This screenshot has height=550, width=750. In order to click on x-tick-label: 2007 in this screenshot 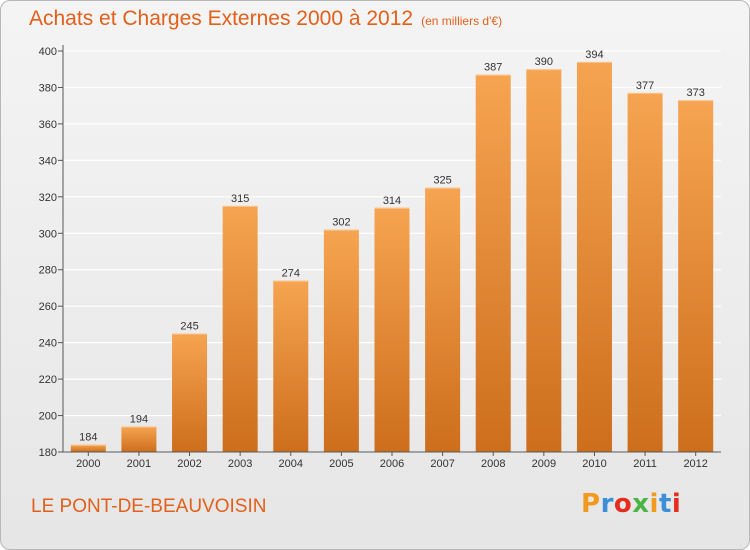, I will do `click(442, 464)`.